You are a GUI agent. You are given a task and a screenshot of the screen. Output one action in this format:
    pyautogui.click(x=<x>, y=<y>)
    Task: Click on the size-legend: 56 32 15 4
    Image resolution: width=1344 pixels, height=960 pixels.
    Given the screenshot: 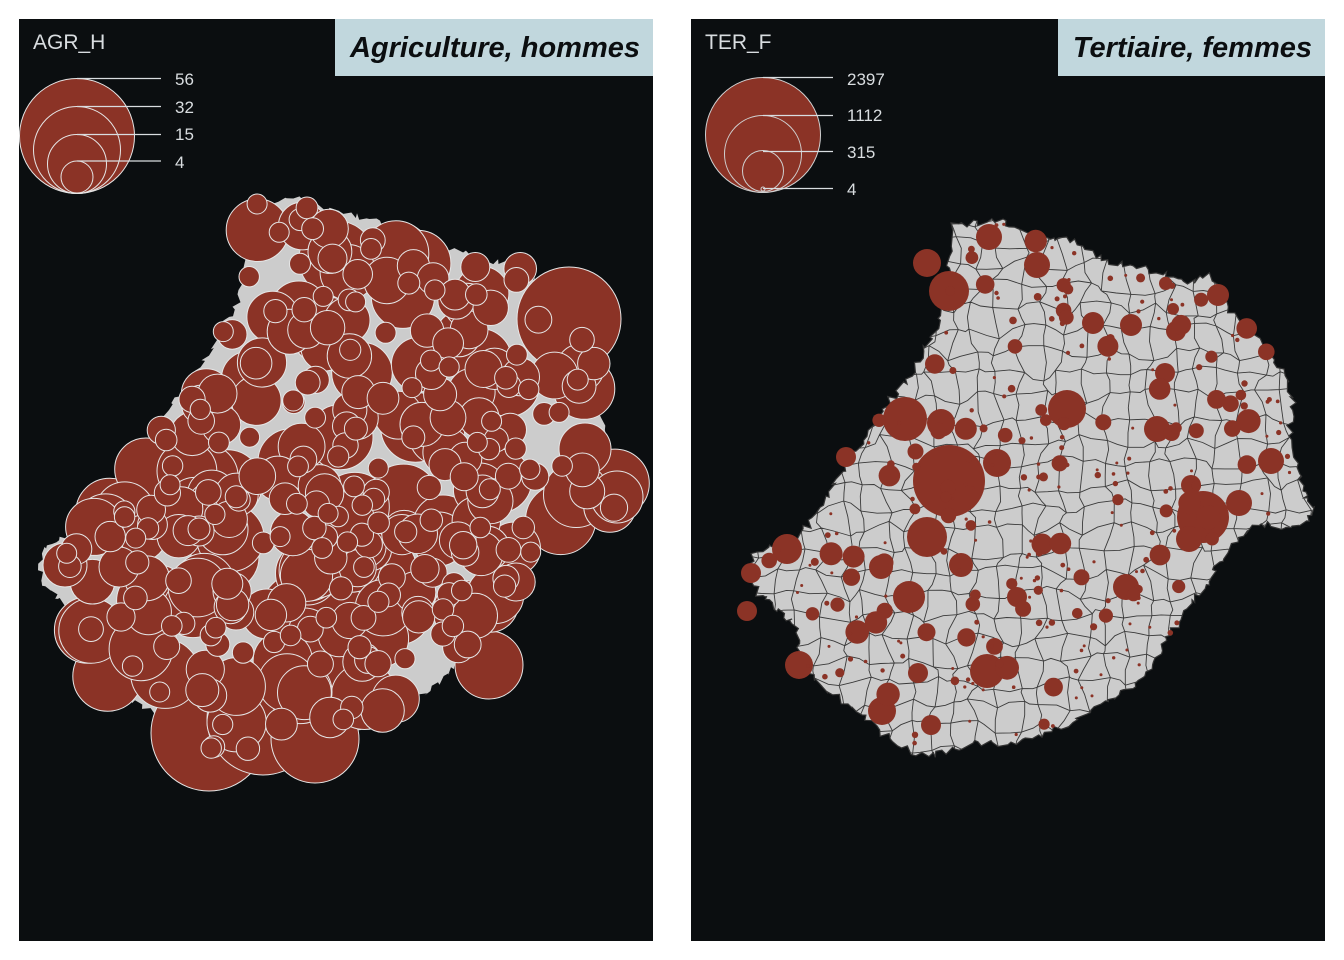 What is the action you would take?
    pyautogui.click(x=106, y=132)
    